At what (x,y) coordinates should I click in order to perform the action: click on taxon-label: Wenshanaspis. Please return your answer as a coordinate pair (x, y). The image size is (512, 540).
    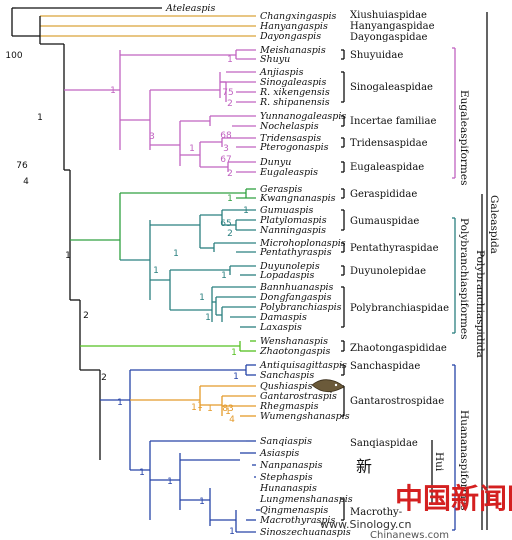
    Looking at the image, I should click on (294, 341).